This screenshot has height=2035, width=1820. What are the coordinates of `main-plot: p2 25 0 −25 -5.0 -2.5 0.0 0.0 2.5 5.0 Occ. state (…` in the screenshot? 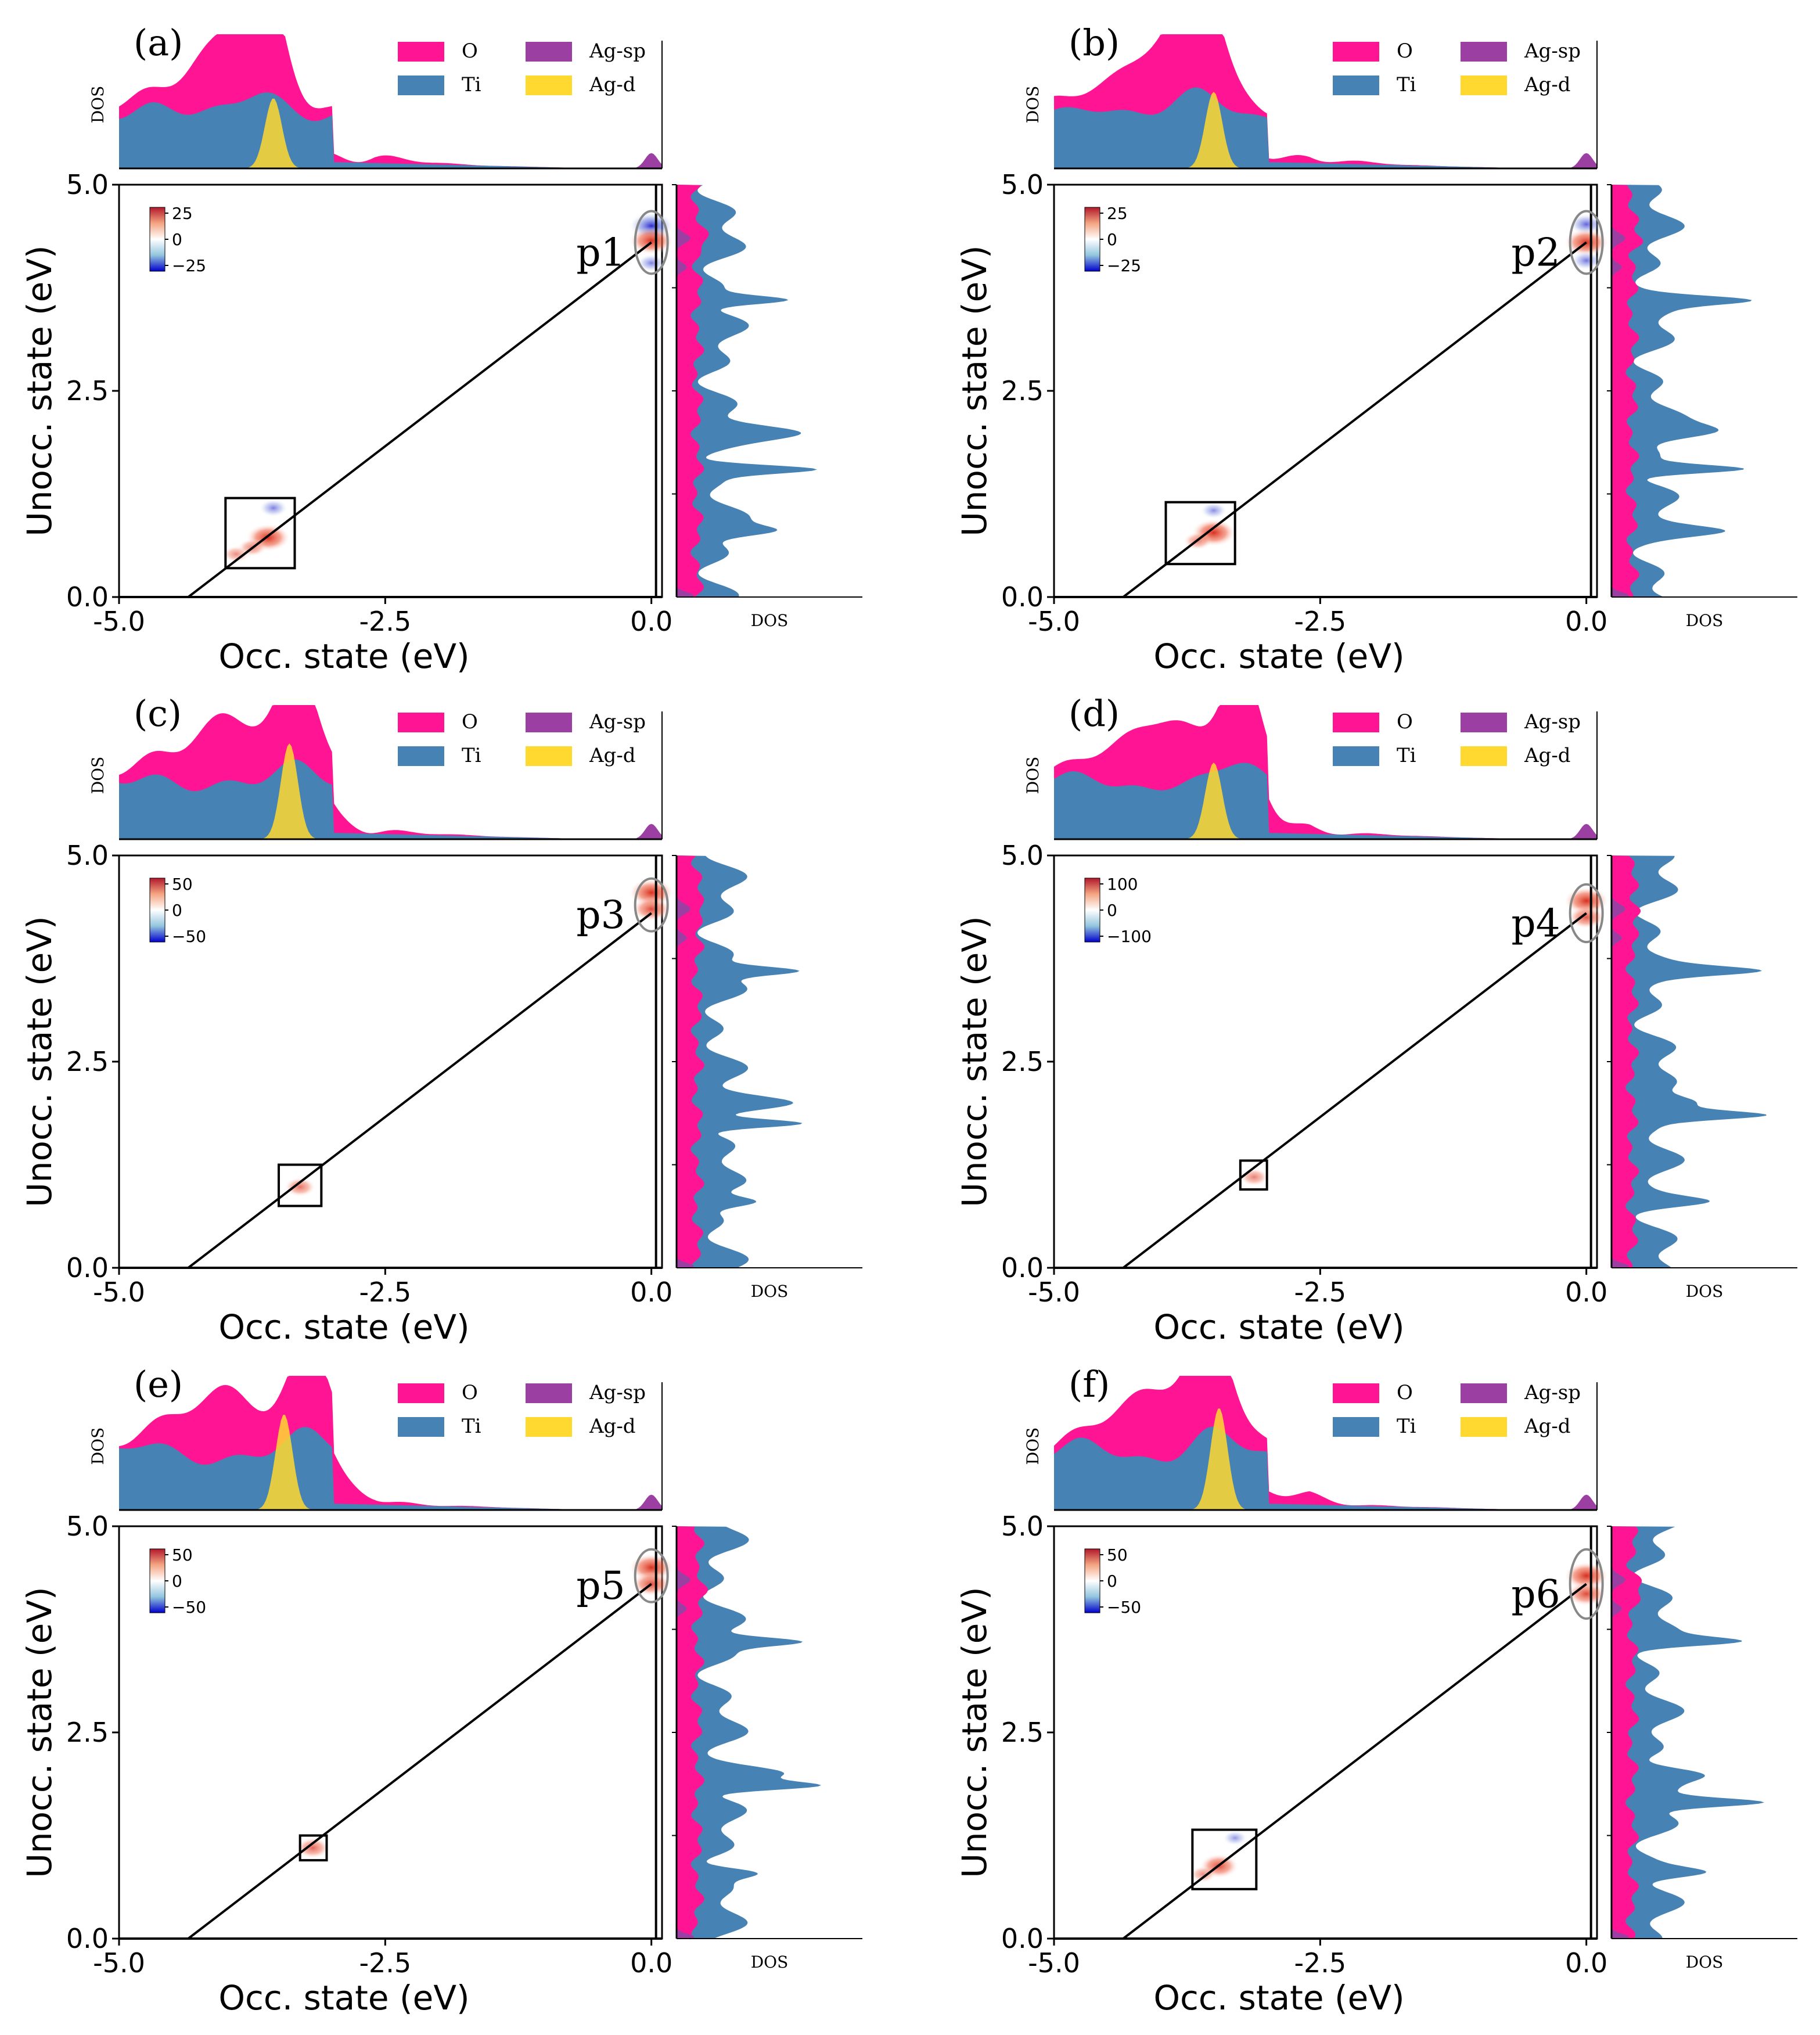 It's located at (1282, 422).